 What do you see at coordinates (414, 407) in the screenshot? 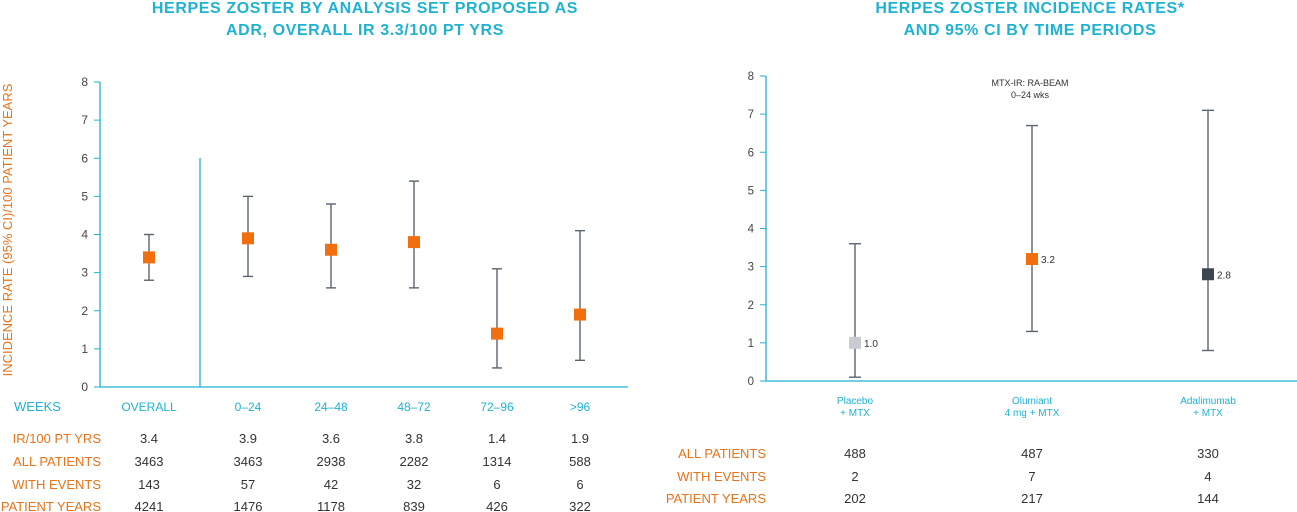
I see `left-chart-category-label: 48–72` at bounding box center [414, 407].